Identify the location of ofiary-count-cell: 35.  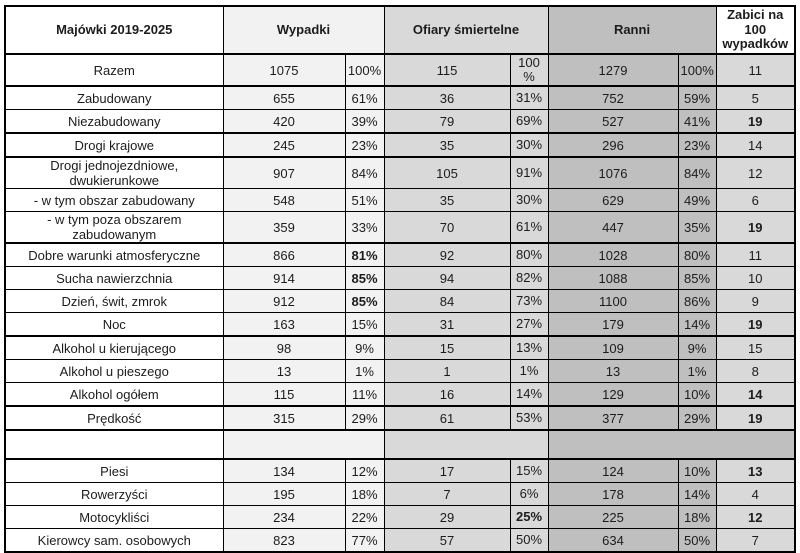
(447, 200).